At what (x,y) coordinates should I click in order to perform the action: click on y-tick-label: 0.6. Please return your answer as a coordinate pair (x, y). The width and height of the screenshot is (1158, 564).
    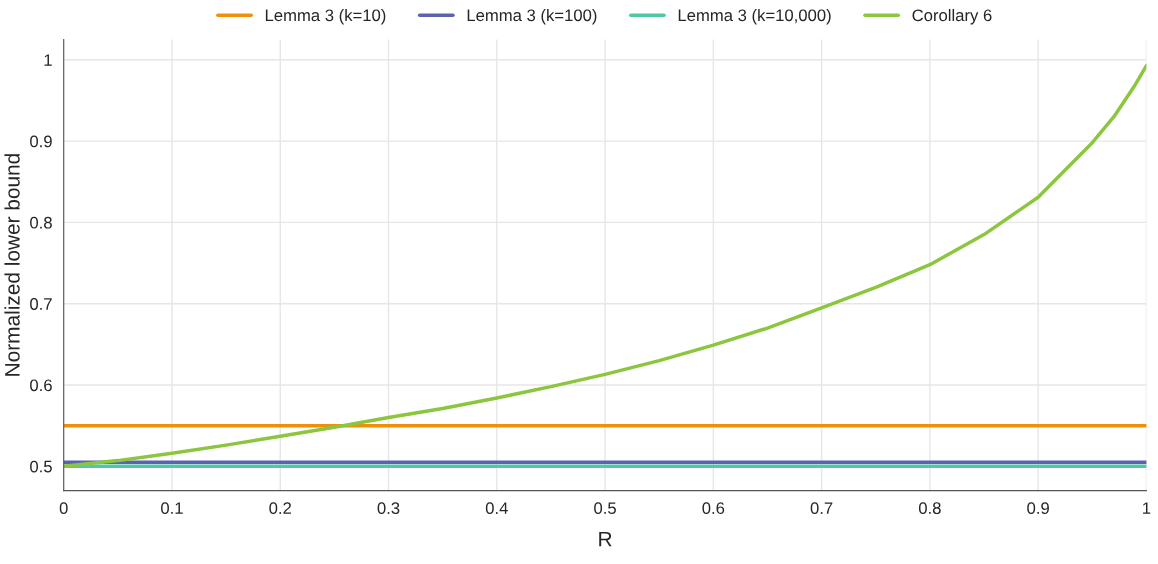
    Looking at the image, I should click on (41, 385).